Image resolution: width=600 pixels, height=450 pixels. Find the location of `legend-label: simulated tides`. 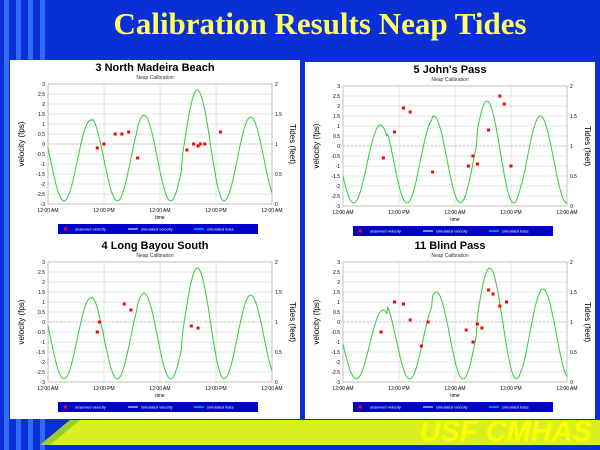

legend-label: simulated tides is located at coordinates (220, 407).